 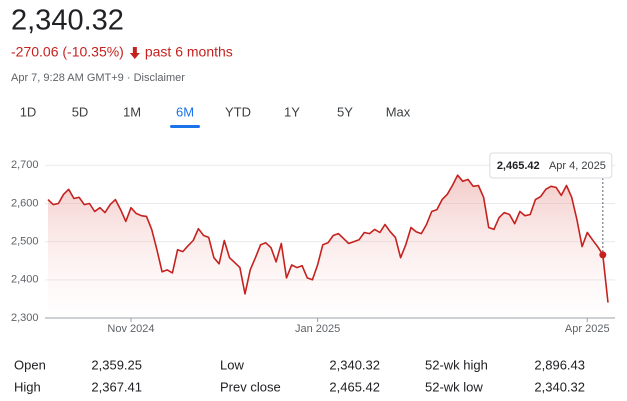 I want to click on range-tab: 5Y, so click(x=345, y=111).